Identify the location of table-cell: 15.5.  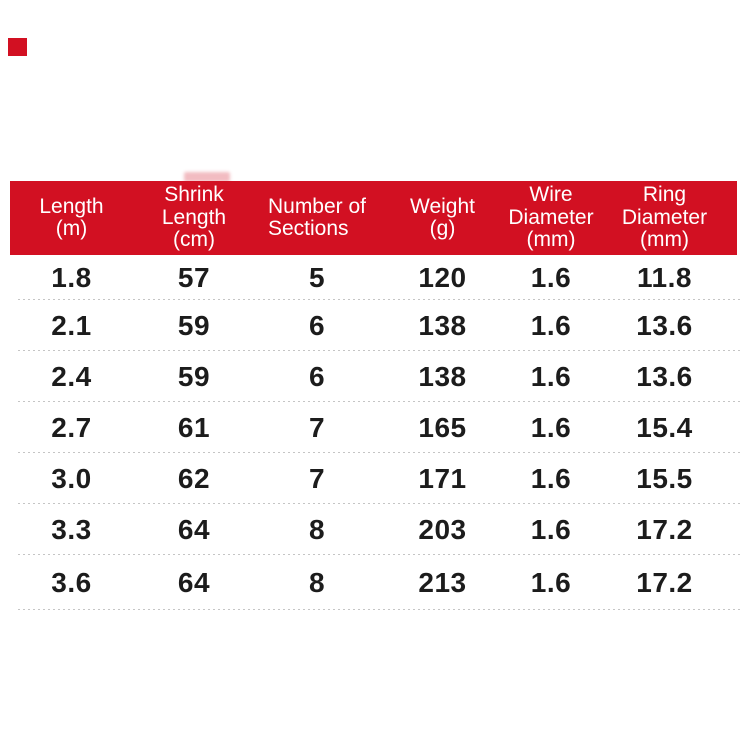
(664, 478).